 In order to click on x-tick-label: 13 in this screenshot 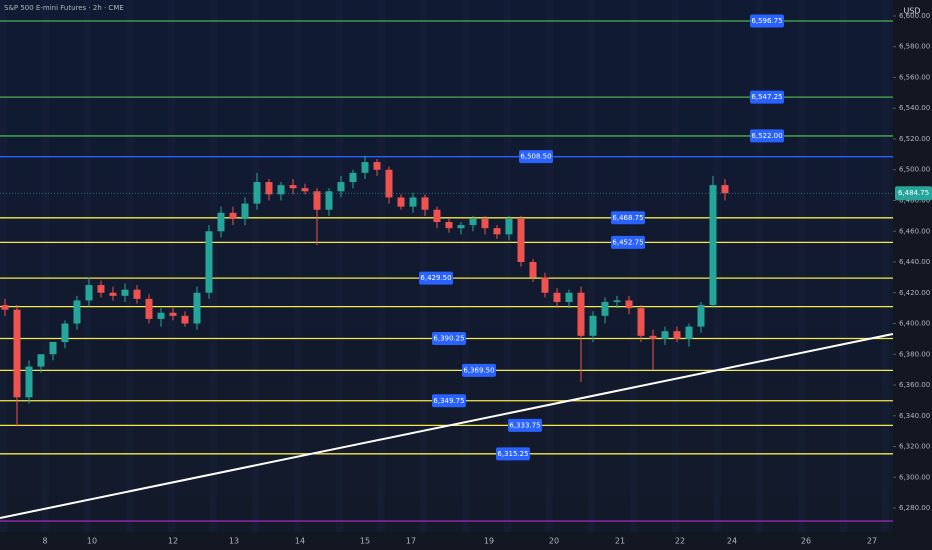, I will do `click(234, 541)`.